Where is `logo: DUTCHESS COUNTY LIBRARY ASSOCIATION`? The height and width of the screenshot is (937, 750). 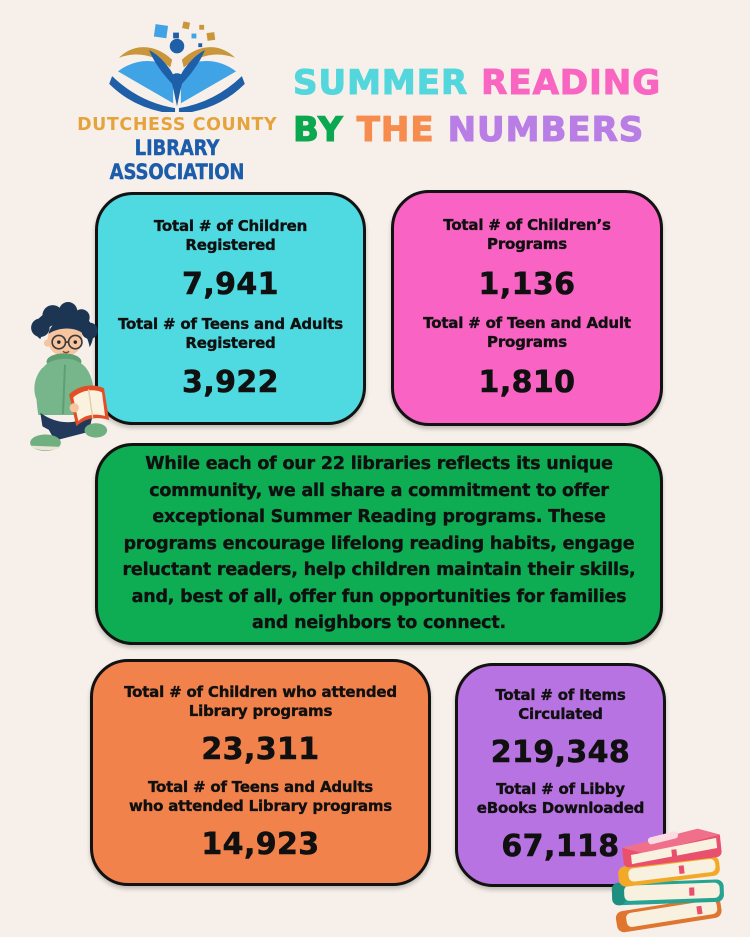
logo: DUTCHESS COUNTY LIBRARY ASSOCIATION is located at coordinates (177, 102).